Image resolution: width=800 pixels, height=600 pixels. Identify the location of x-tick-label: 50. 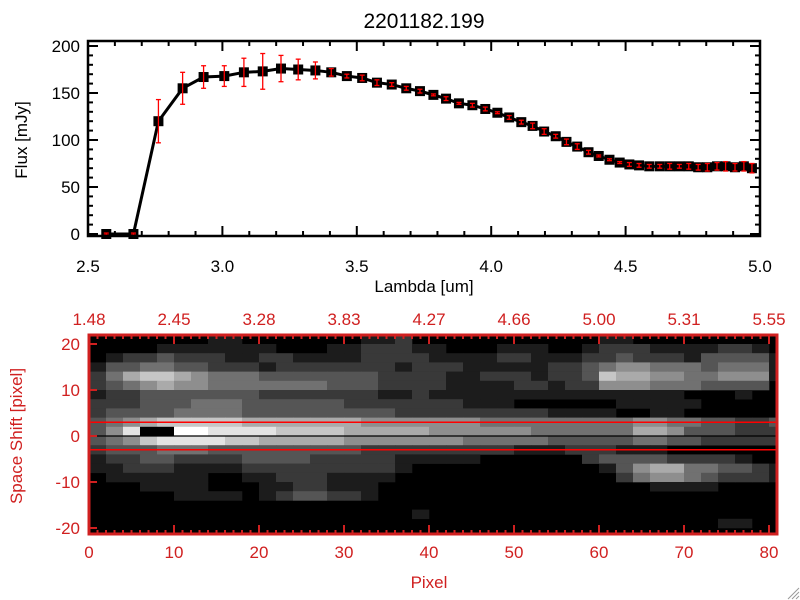
(514, 552).